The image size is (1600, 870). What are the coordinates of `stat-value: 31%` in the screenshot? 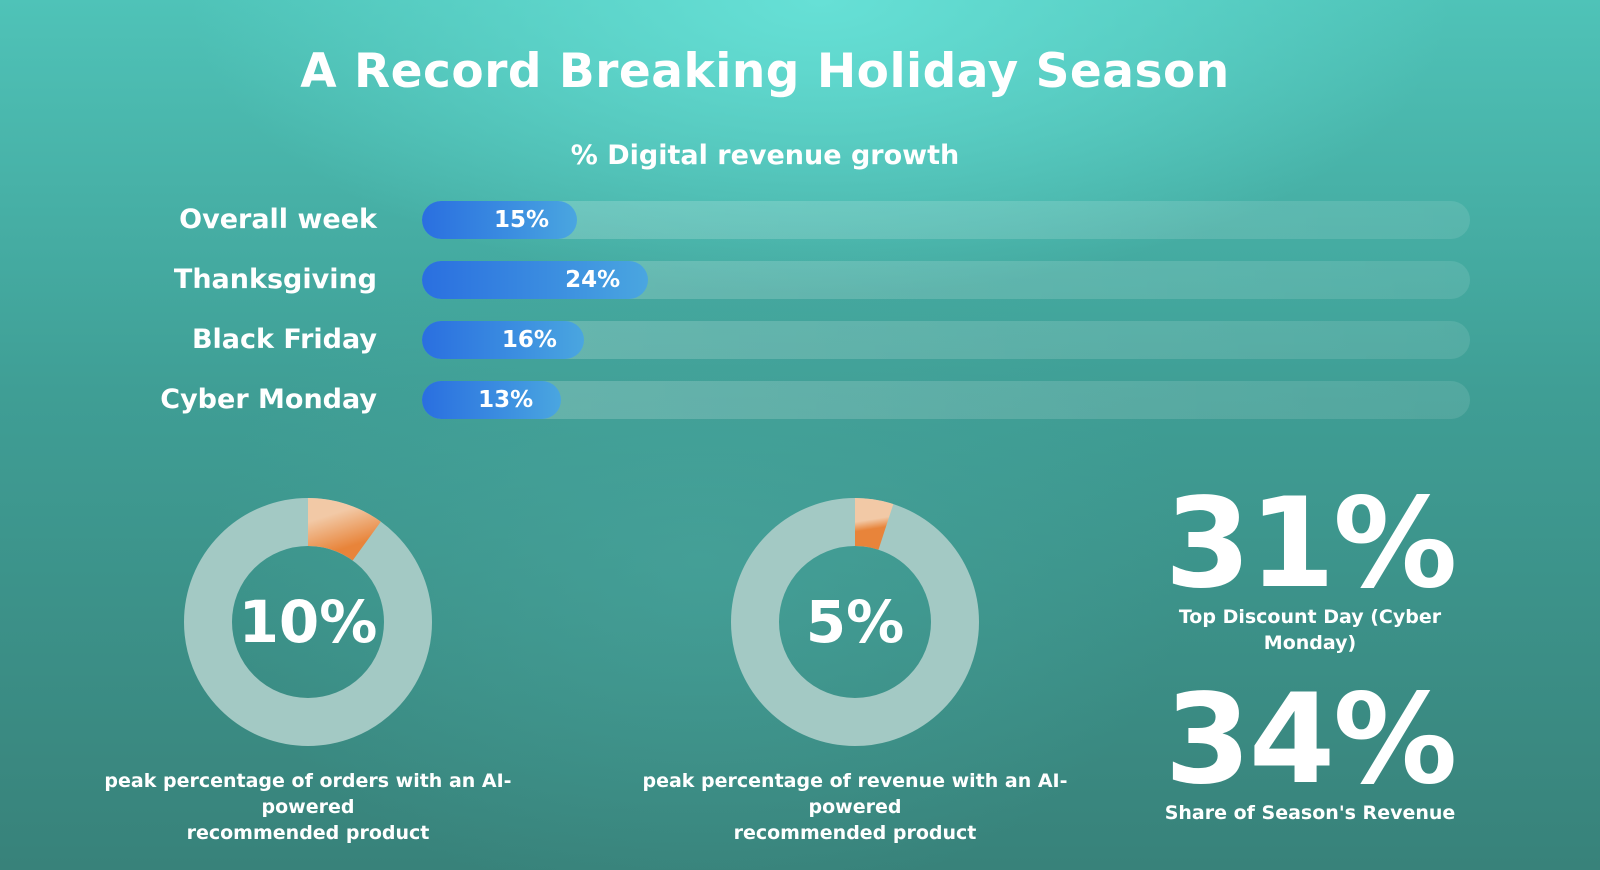 It's located at (1311, 544).